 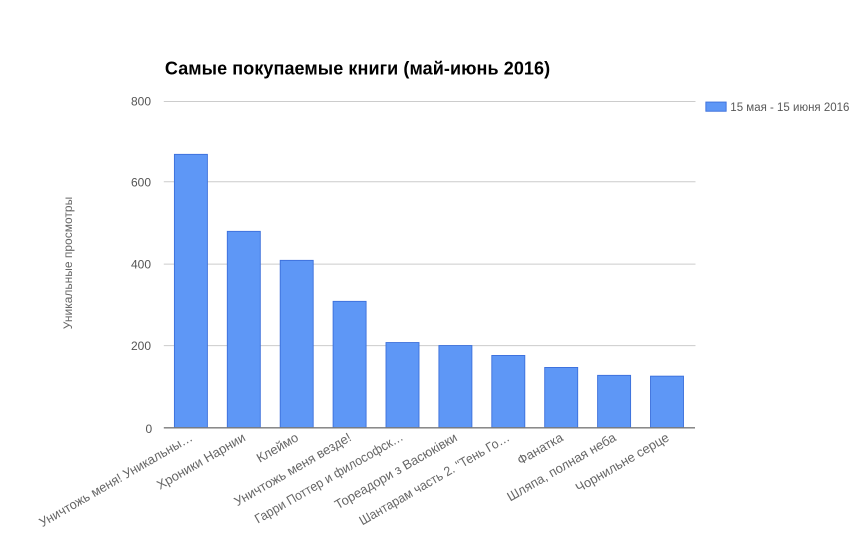 What do you see at coordinates (68, 263) in the screenshot?
I see `svg-text: Уникальные просмотры` at bounding box center [68, 263].